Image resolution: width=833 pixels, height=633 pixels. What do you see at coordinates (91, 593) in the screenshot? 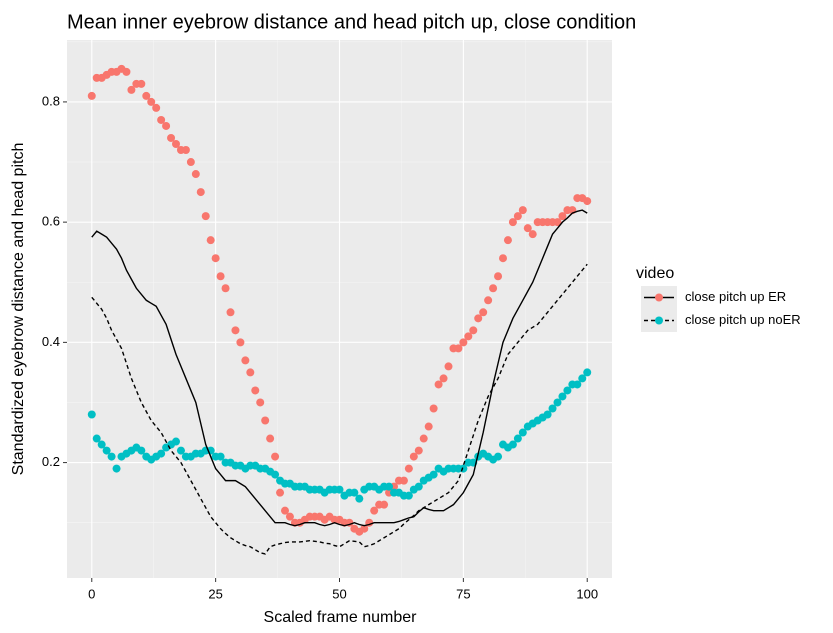
I see `x-tick-label: 0` at bounding box center [91, 593].